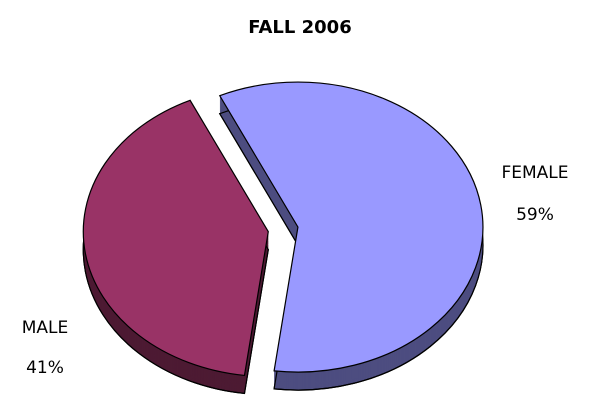  I want to click on category-label: FEMALE, so click(534, 173).